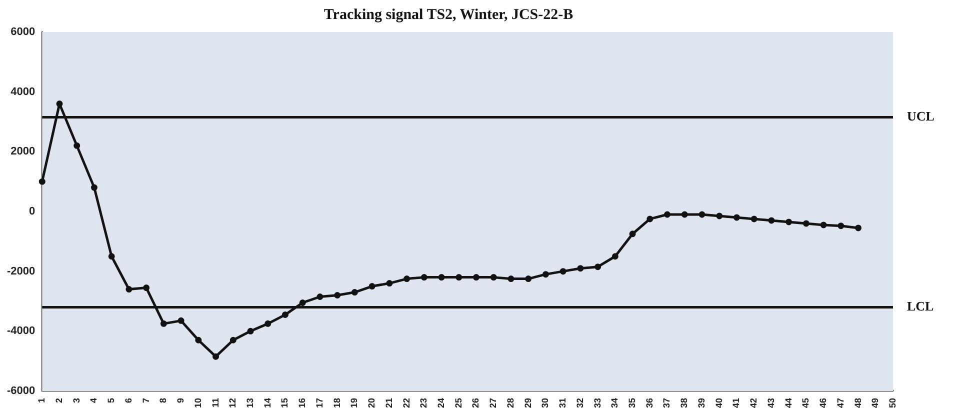 This screenshot has height=411, width=953. Describe the element at coordinates (921, 116) in the screenshot. I see `ref-line-label: UCL` at that location.